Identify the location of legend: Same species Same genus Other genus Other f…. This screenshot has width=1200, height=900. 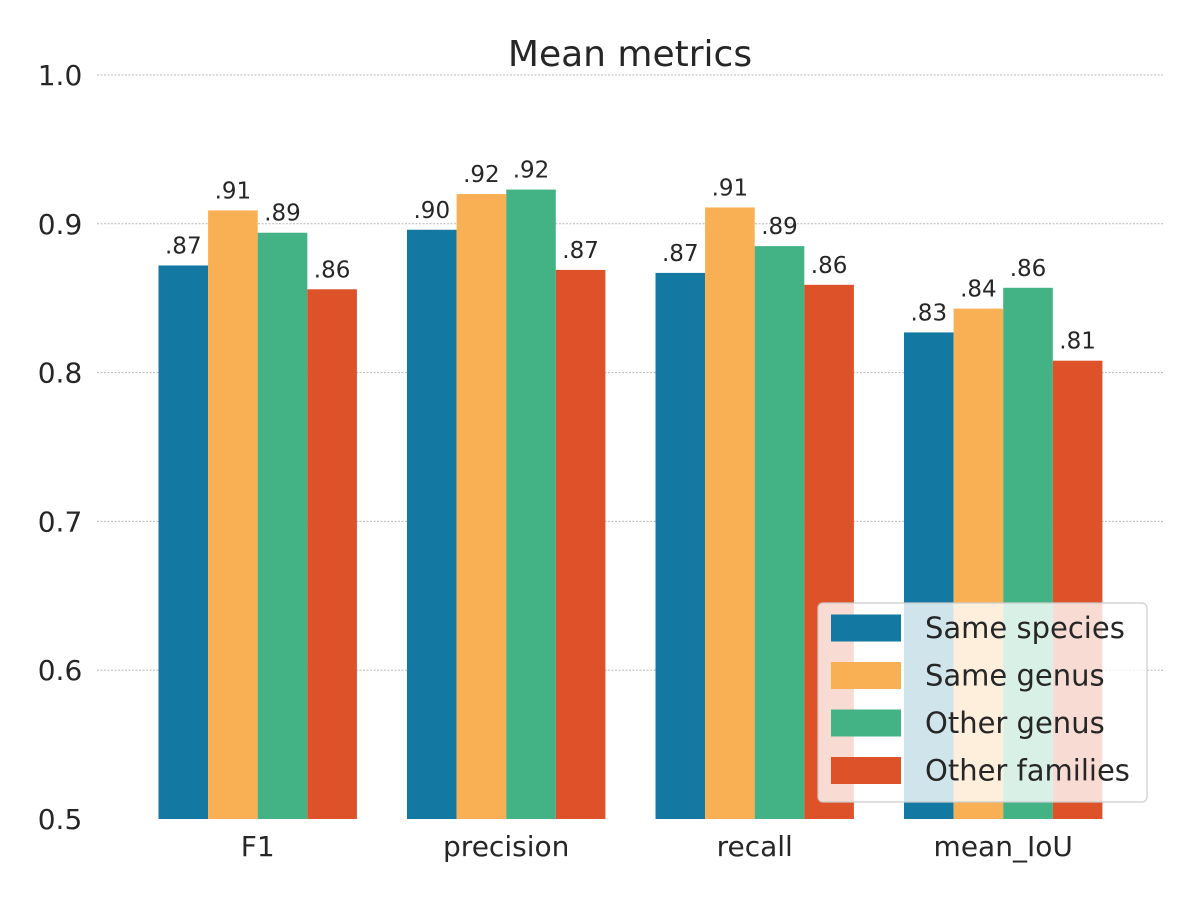
(982, 702).